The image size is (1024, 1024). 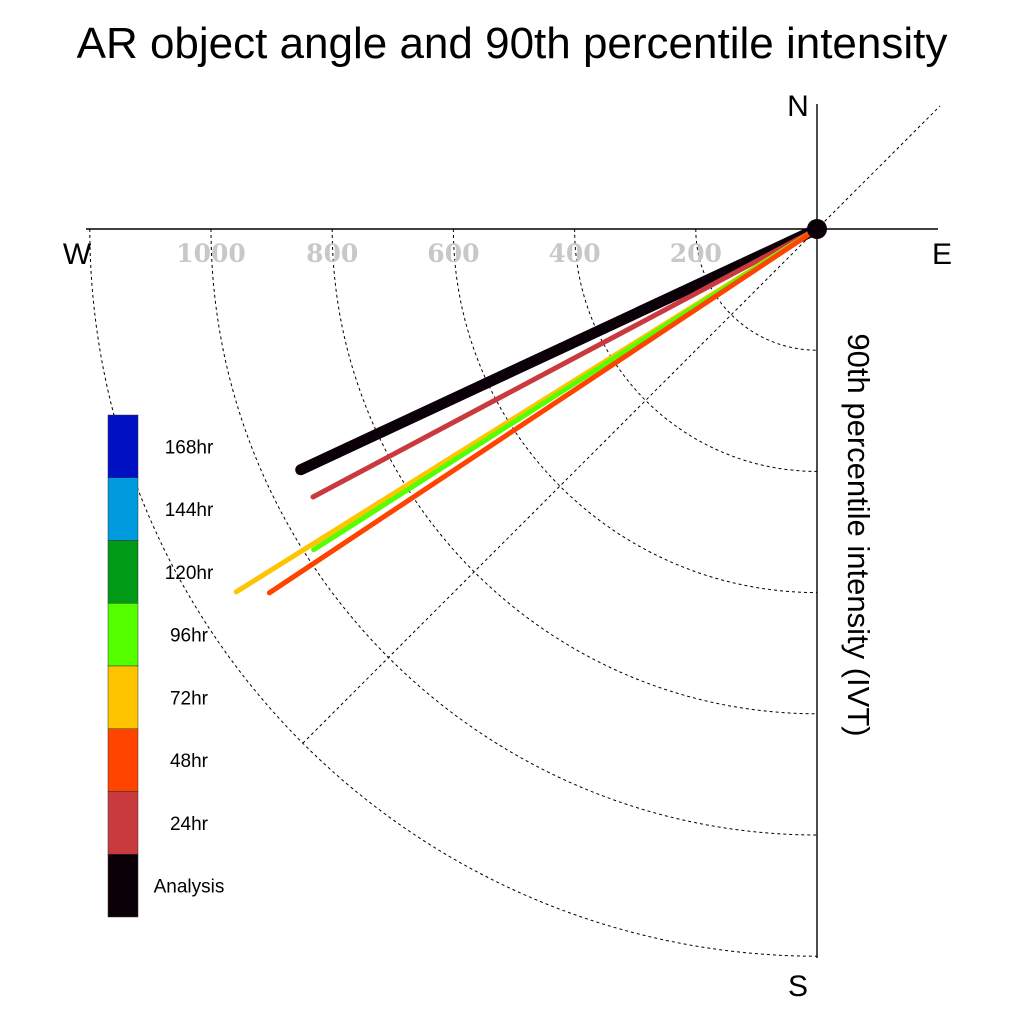 What do you see at coordinates (211, 253) in the screenshot?
I see `radial-tick-1000: 1000` at bounding box center [211, 253].